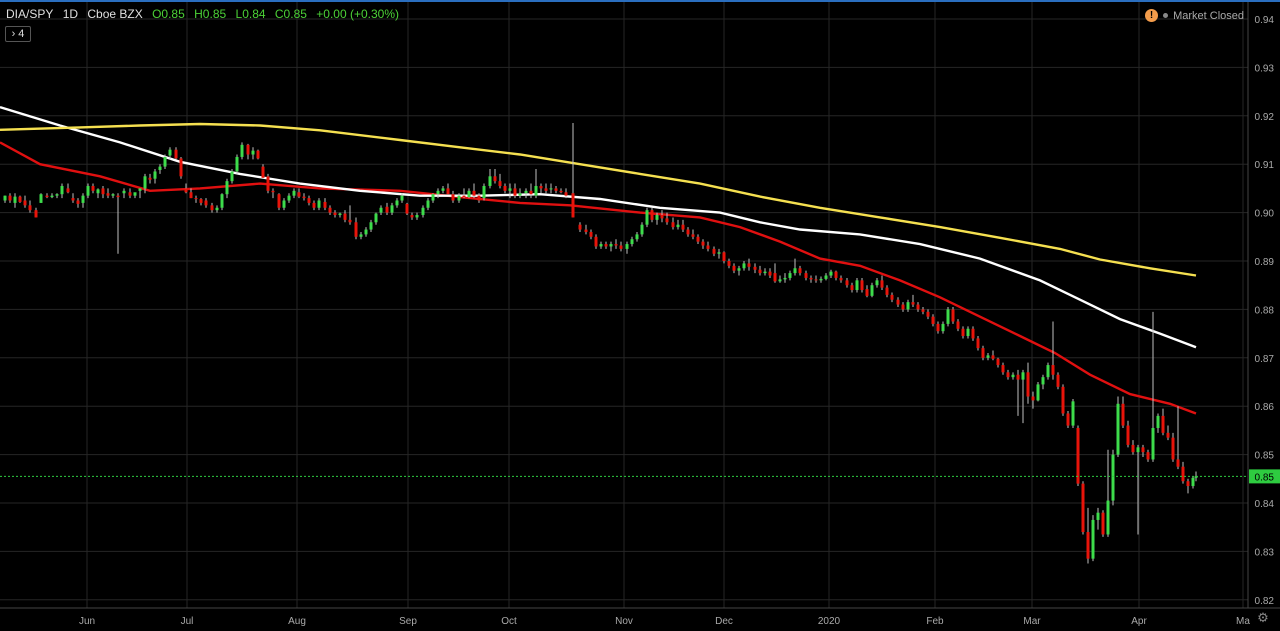 This screenshot has height=631, width=1280. I want to click on warning-icon: !, so click(1152, 15).